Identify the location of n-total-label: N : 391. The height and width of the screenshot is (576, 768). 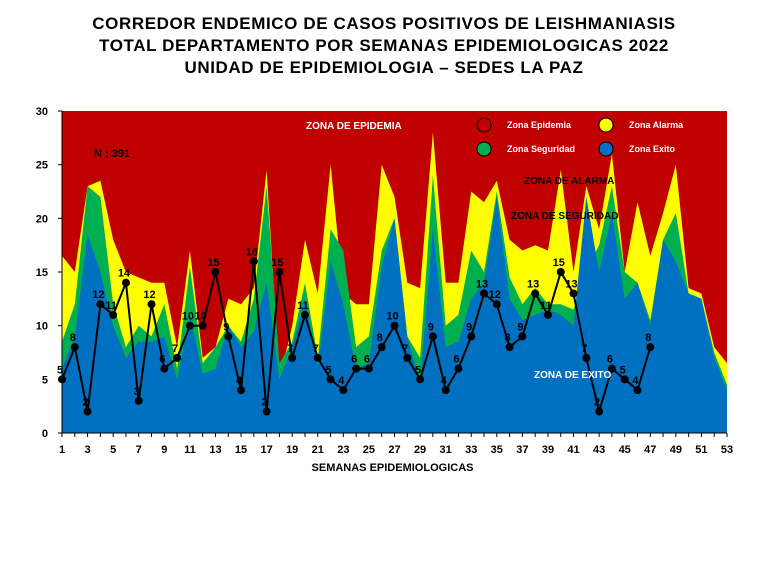
(112, 154).